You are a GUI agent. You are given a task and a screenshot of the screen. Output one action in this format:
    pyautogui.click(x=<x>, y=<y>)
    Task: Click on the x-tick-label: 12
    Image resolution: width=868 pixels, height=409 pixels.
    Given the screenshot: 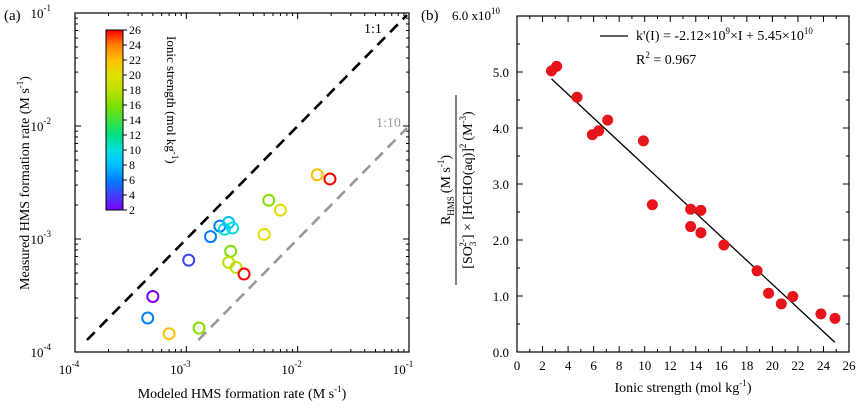 What is the action you would take?
    pyautogui.click(x=670, y=365)
    